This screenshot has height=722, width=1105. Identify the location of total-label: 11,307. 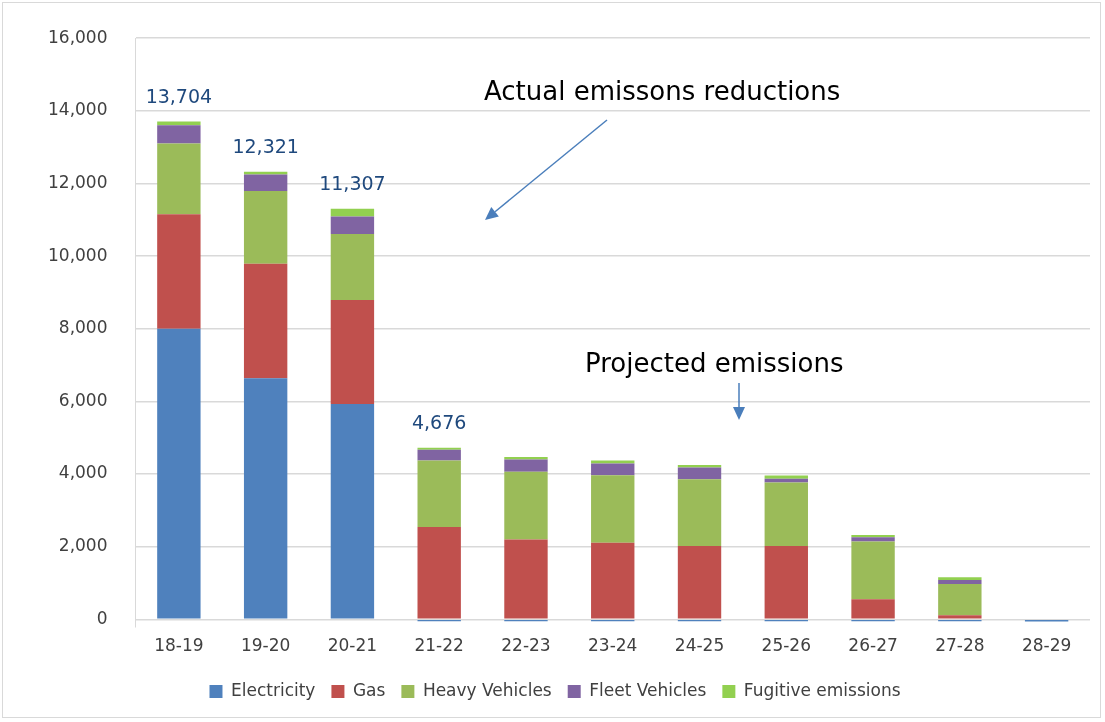
(352, 183).